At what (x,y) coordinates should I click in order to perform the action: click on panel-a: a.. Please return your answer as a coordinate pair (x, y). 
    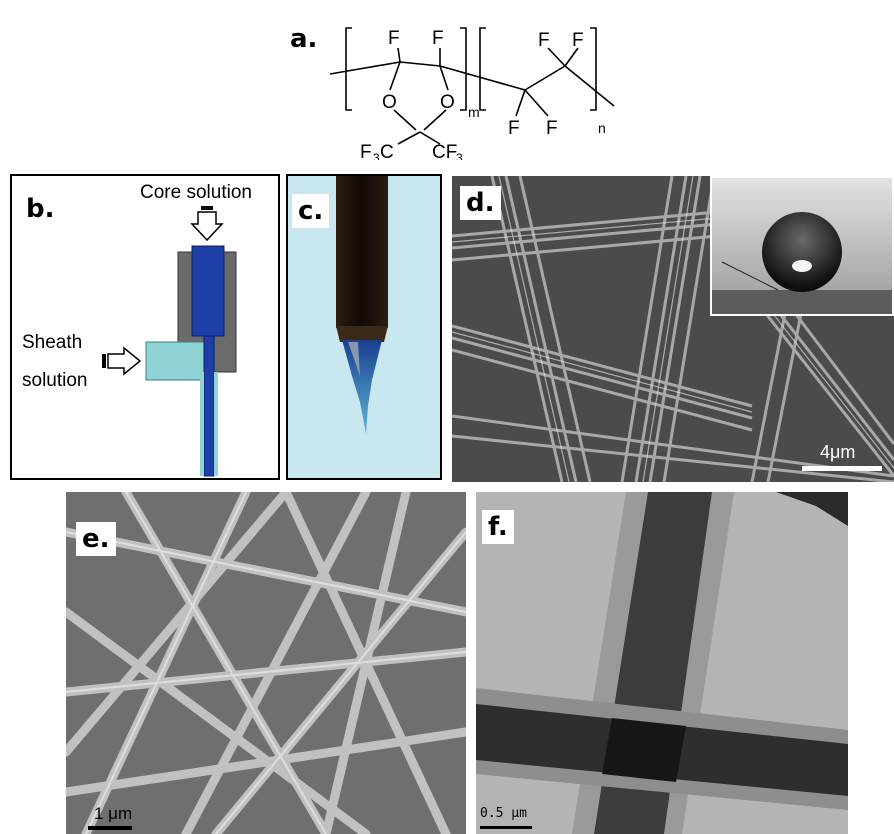
    Looking at the image, I should click on (460, 85).